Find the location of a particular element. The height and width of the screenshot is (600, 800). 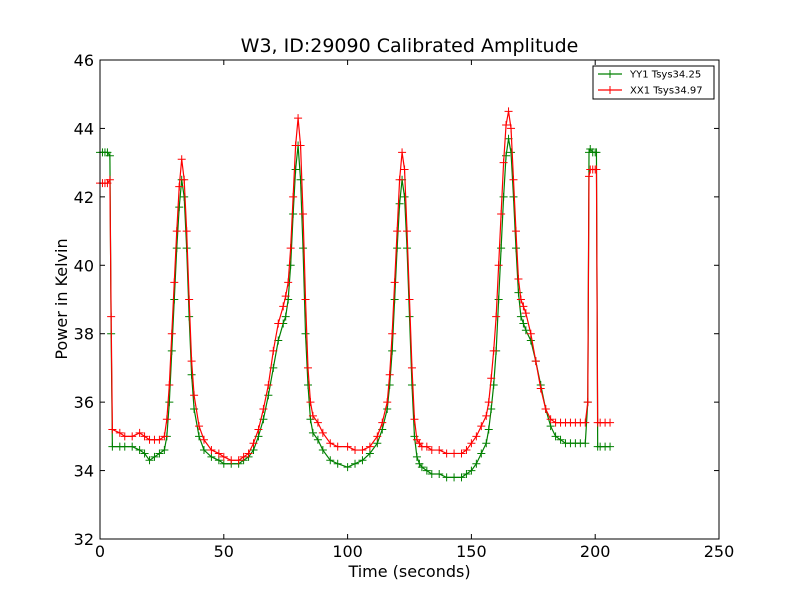

legend-entry: XX1 Tsys34.97 is located at coordinates (650, 91).